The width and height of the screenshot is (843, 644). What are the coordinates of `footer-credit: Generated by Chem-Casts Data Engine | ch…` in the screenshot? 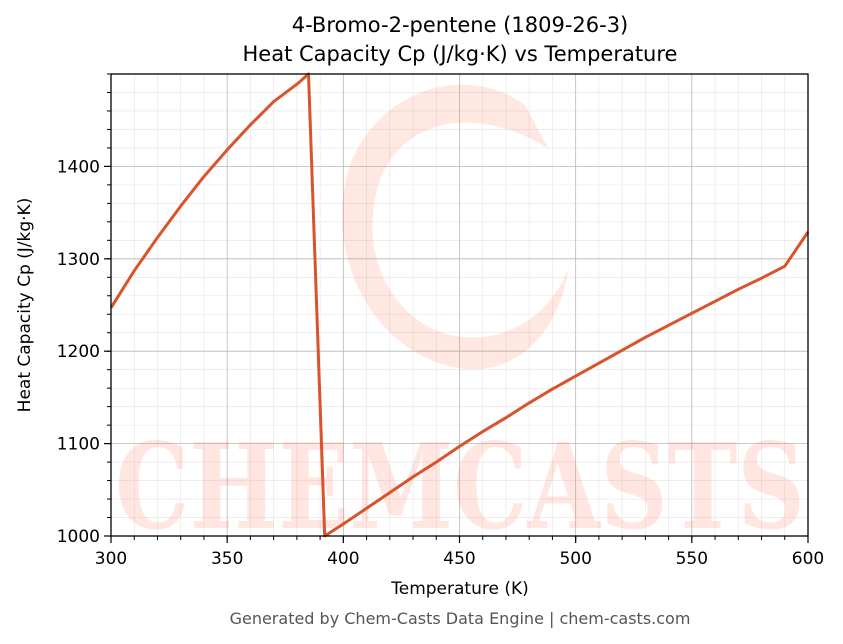 It's located at (460, 618).